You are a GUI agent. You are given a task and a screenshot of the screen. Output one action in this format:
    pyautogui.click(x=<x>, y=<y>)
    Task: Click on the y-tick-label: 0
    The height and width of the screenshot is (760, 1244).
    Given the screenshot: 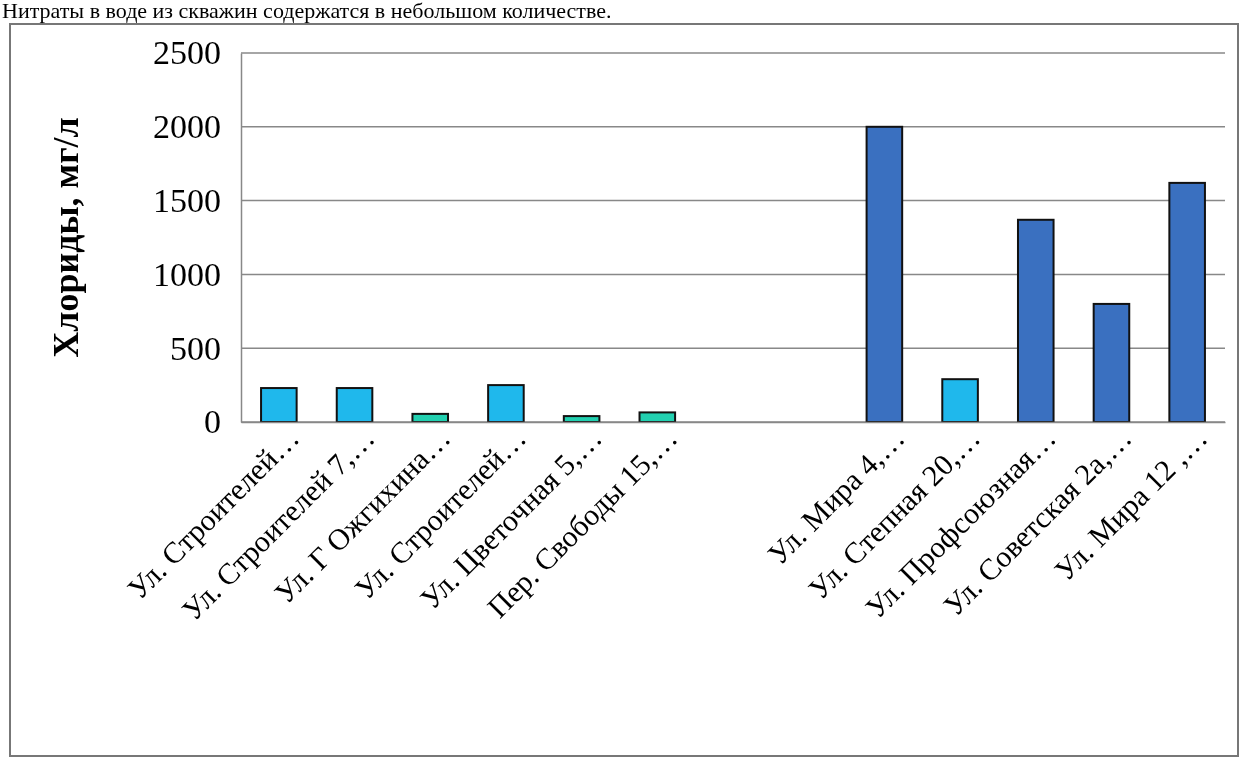 What is the action you would take?
    pyautogui.click(x=212, y=422)
    